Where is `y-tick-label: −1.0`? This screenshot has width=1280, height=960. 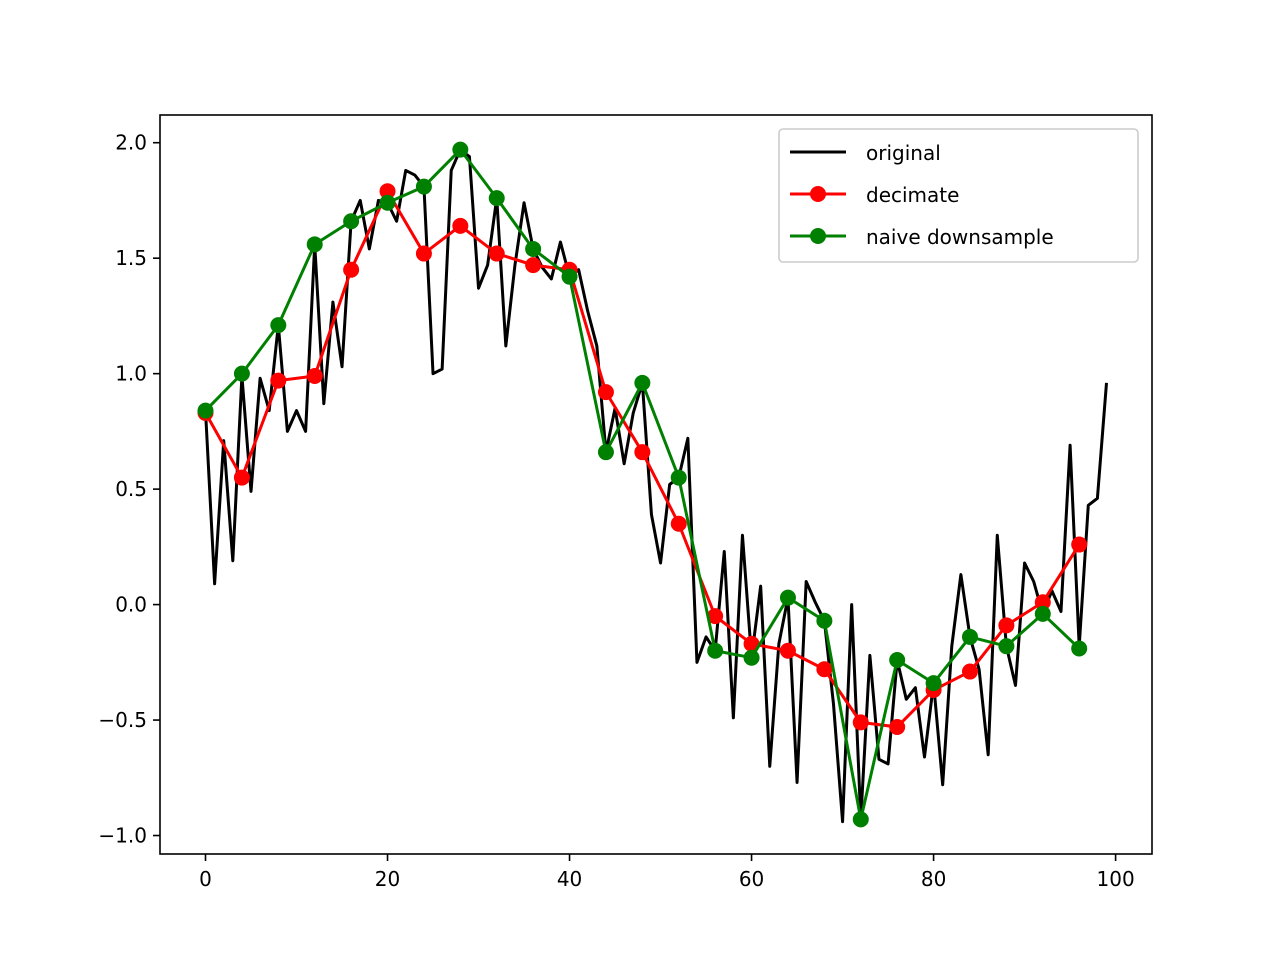
y-tick-label: −1.0 is located at coordinates (122, 836).